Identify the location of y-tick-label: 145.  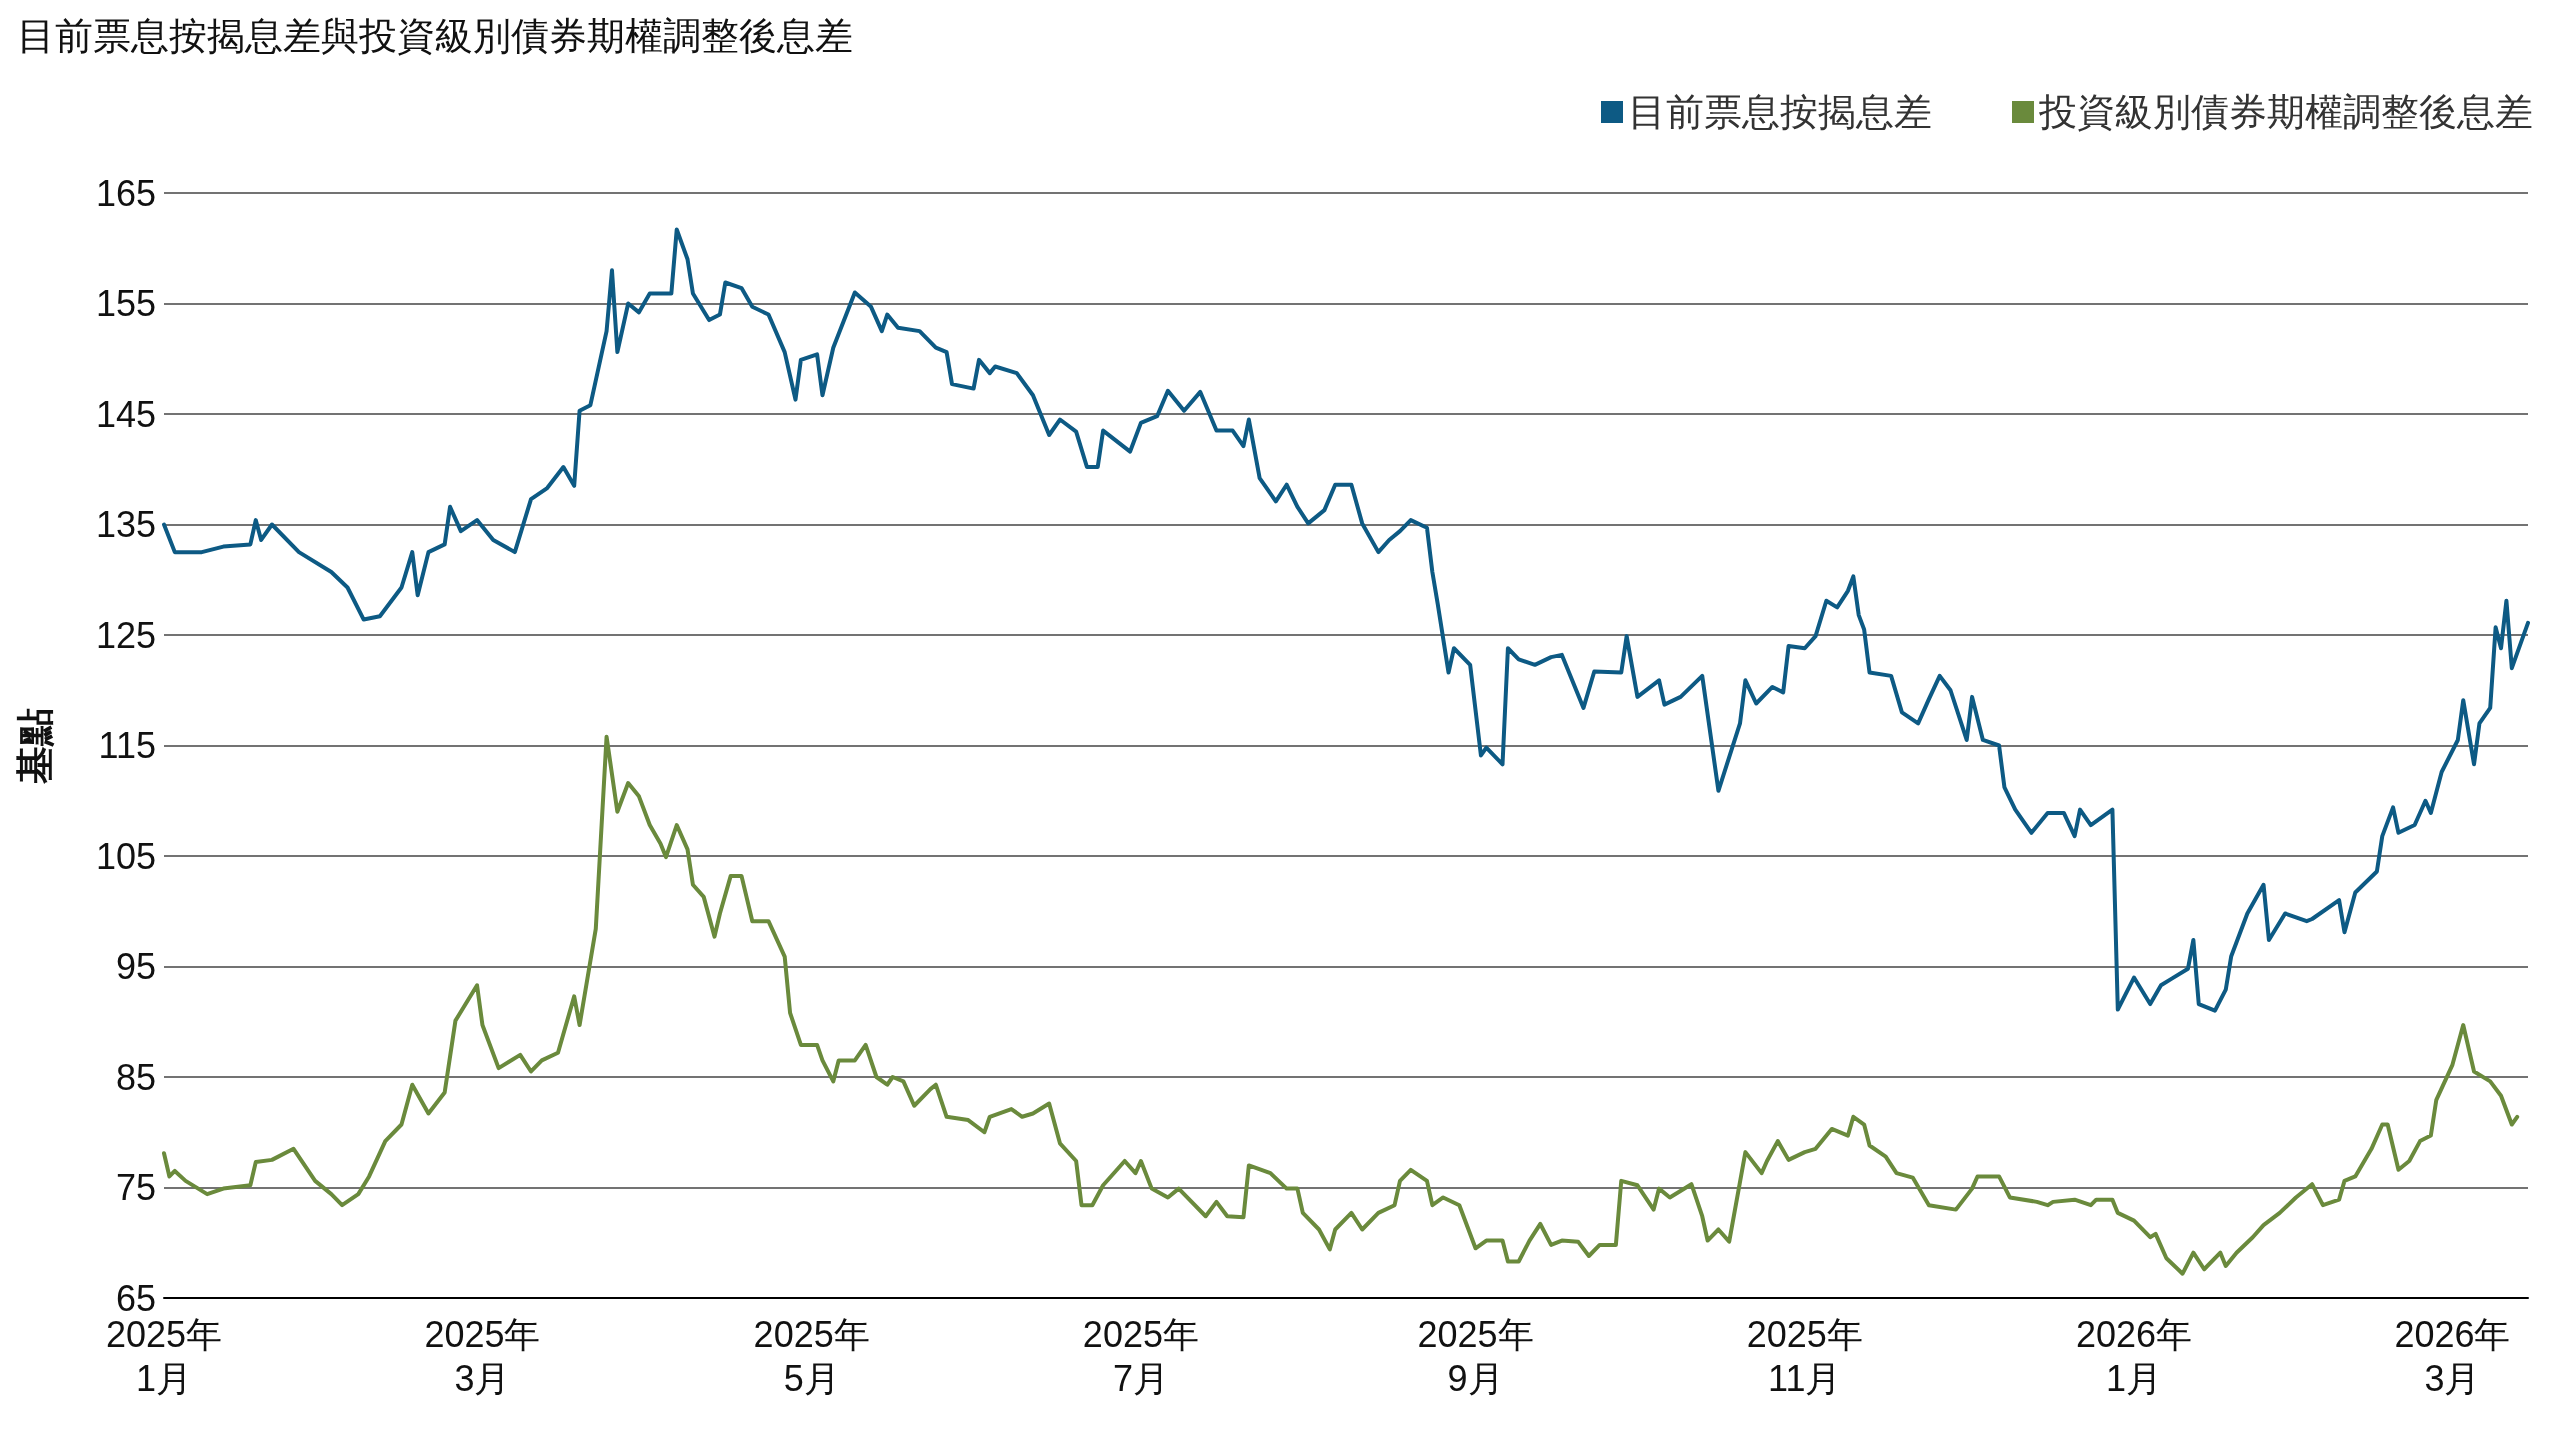
(125, 414).